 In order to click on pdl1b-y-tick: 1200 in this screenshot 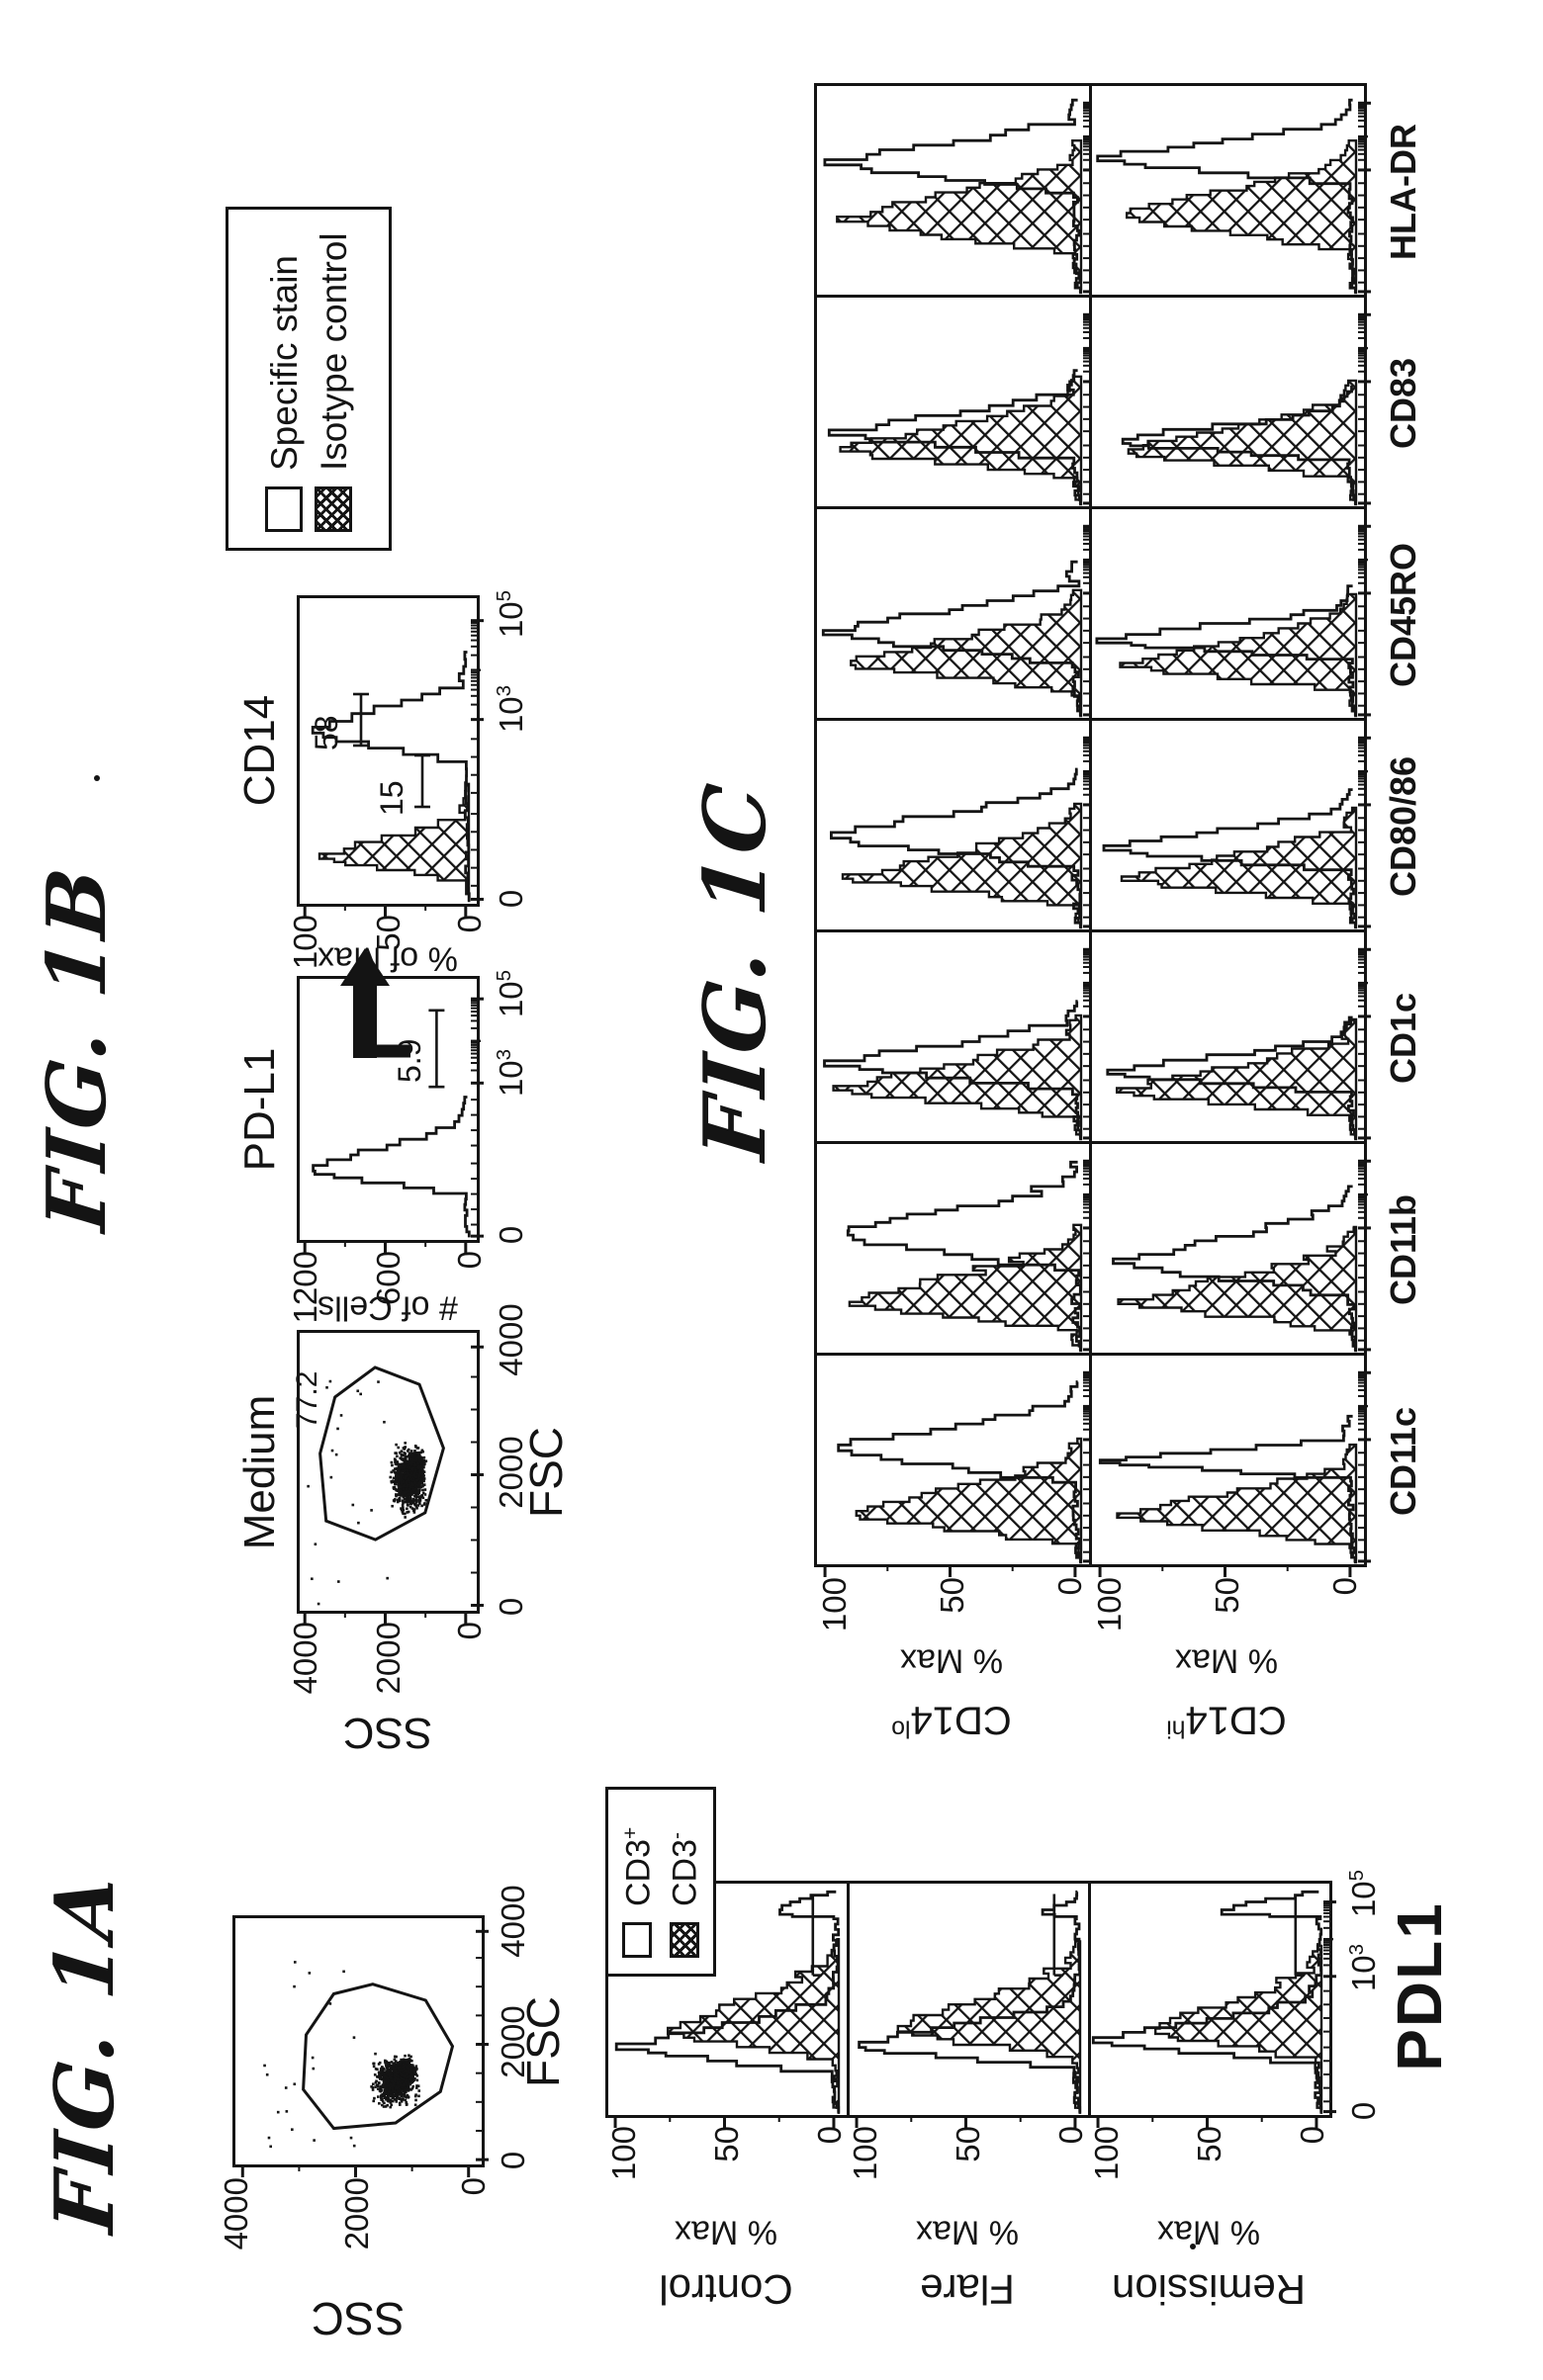, I will do `click(305, 1287)`.